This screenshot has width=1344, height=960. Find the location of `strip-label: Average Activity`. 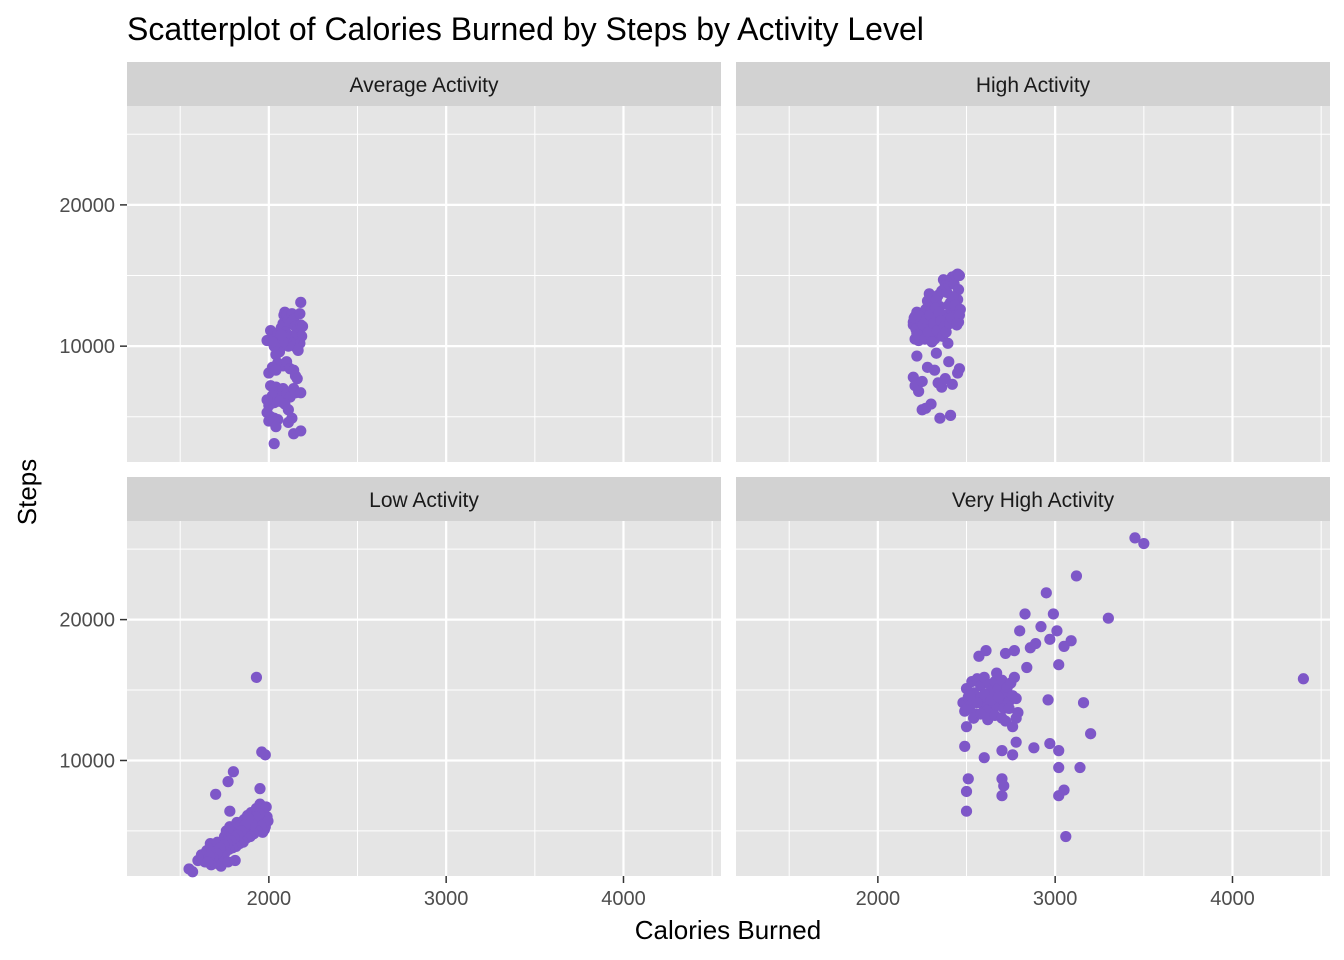

strip-label: Average Activity is located at coordinates (424, 85).